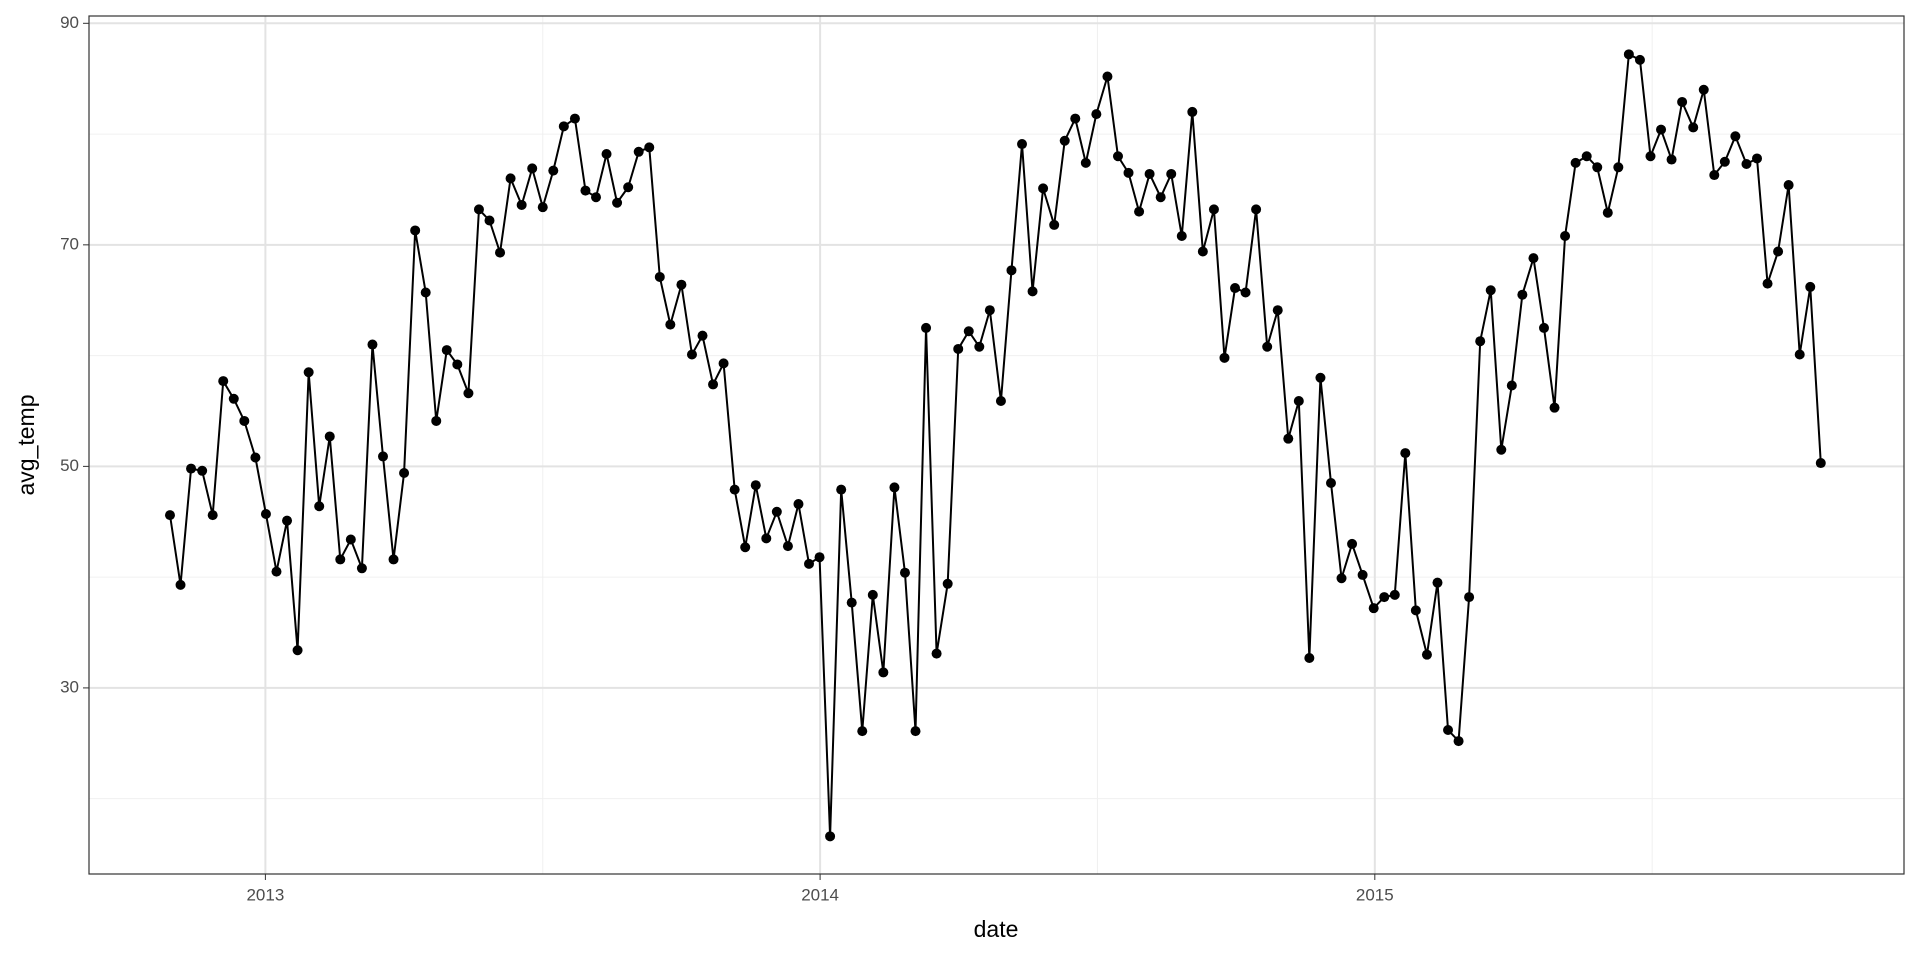 The height and width of the screenshot is (960, 1920). I want to click on y-tick-label: 90, so click(69, 22).